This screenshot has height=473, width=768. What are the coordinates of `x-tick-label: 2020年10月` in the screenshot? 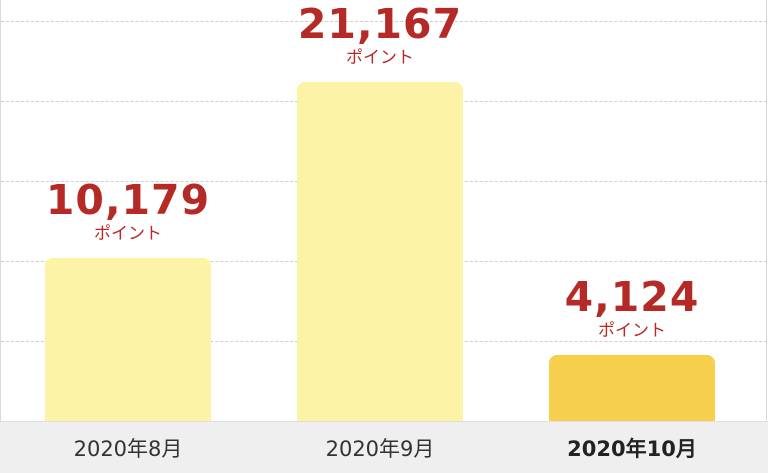 It's located at (632, 449).